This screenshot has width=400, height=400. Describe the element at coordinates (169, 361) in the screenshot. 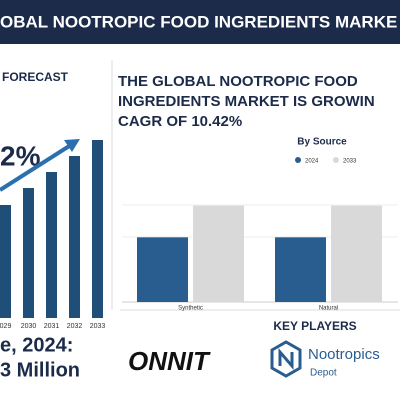

I see `company-logo: ONNIT` at that location.